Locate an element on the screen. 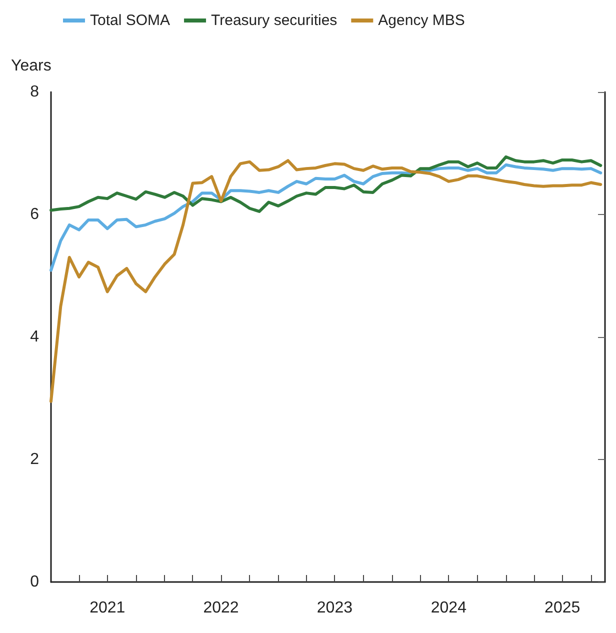 The height and width of the screenshot is (633, 616). y-tick-label: 0 is located at coordinates (35, 582).